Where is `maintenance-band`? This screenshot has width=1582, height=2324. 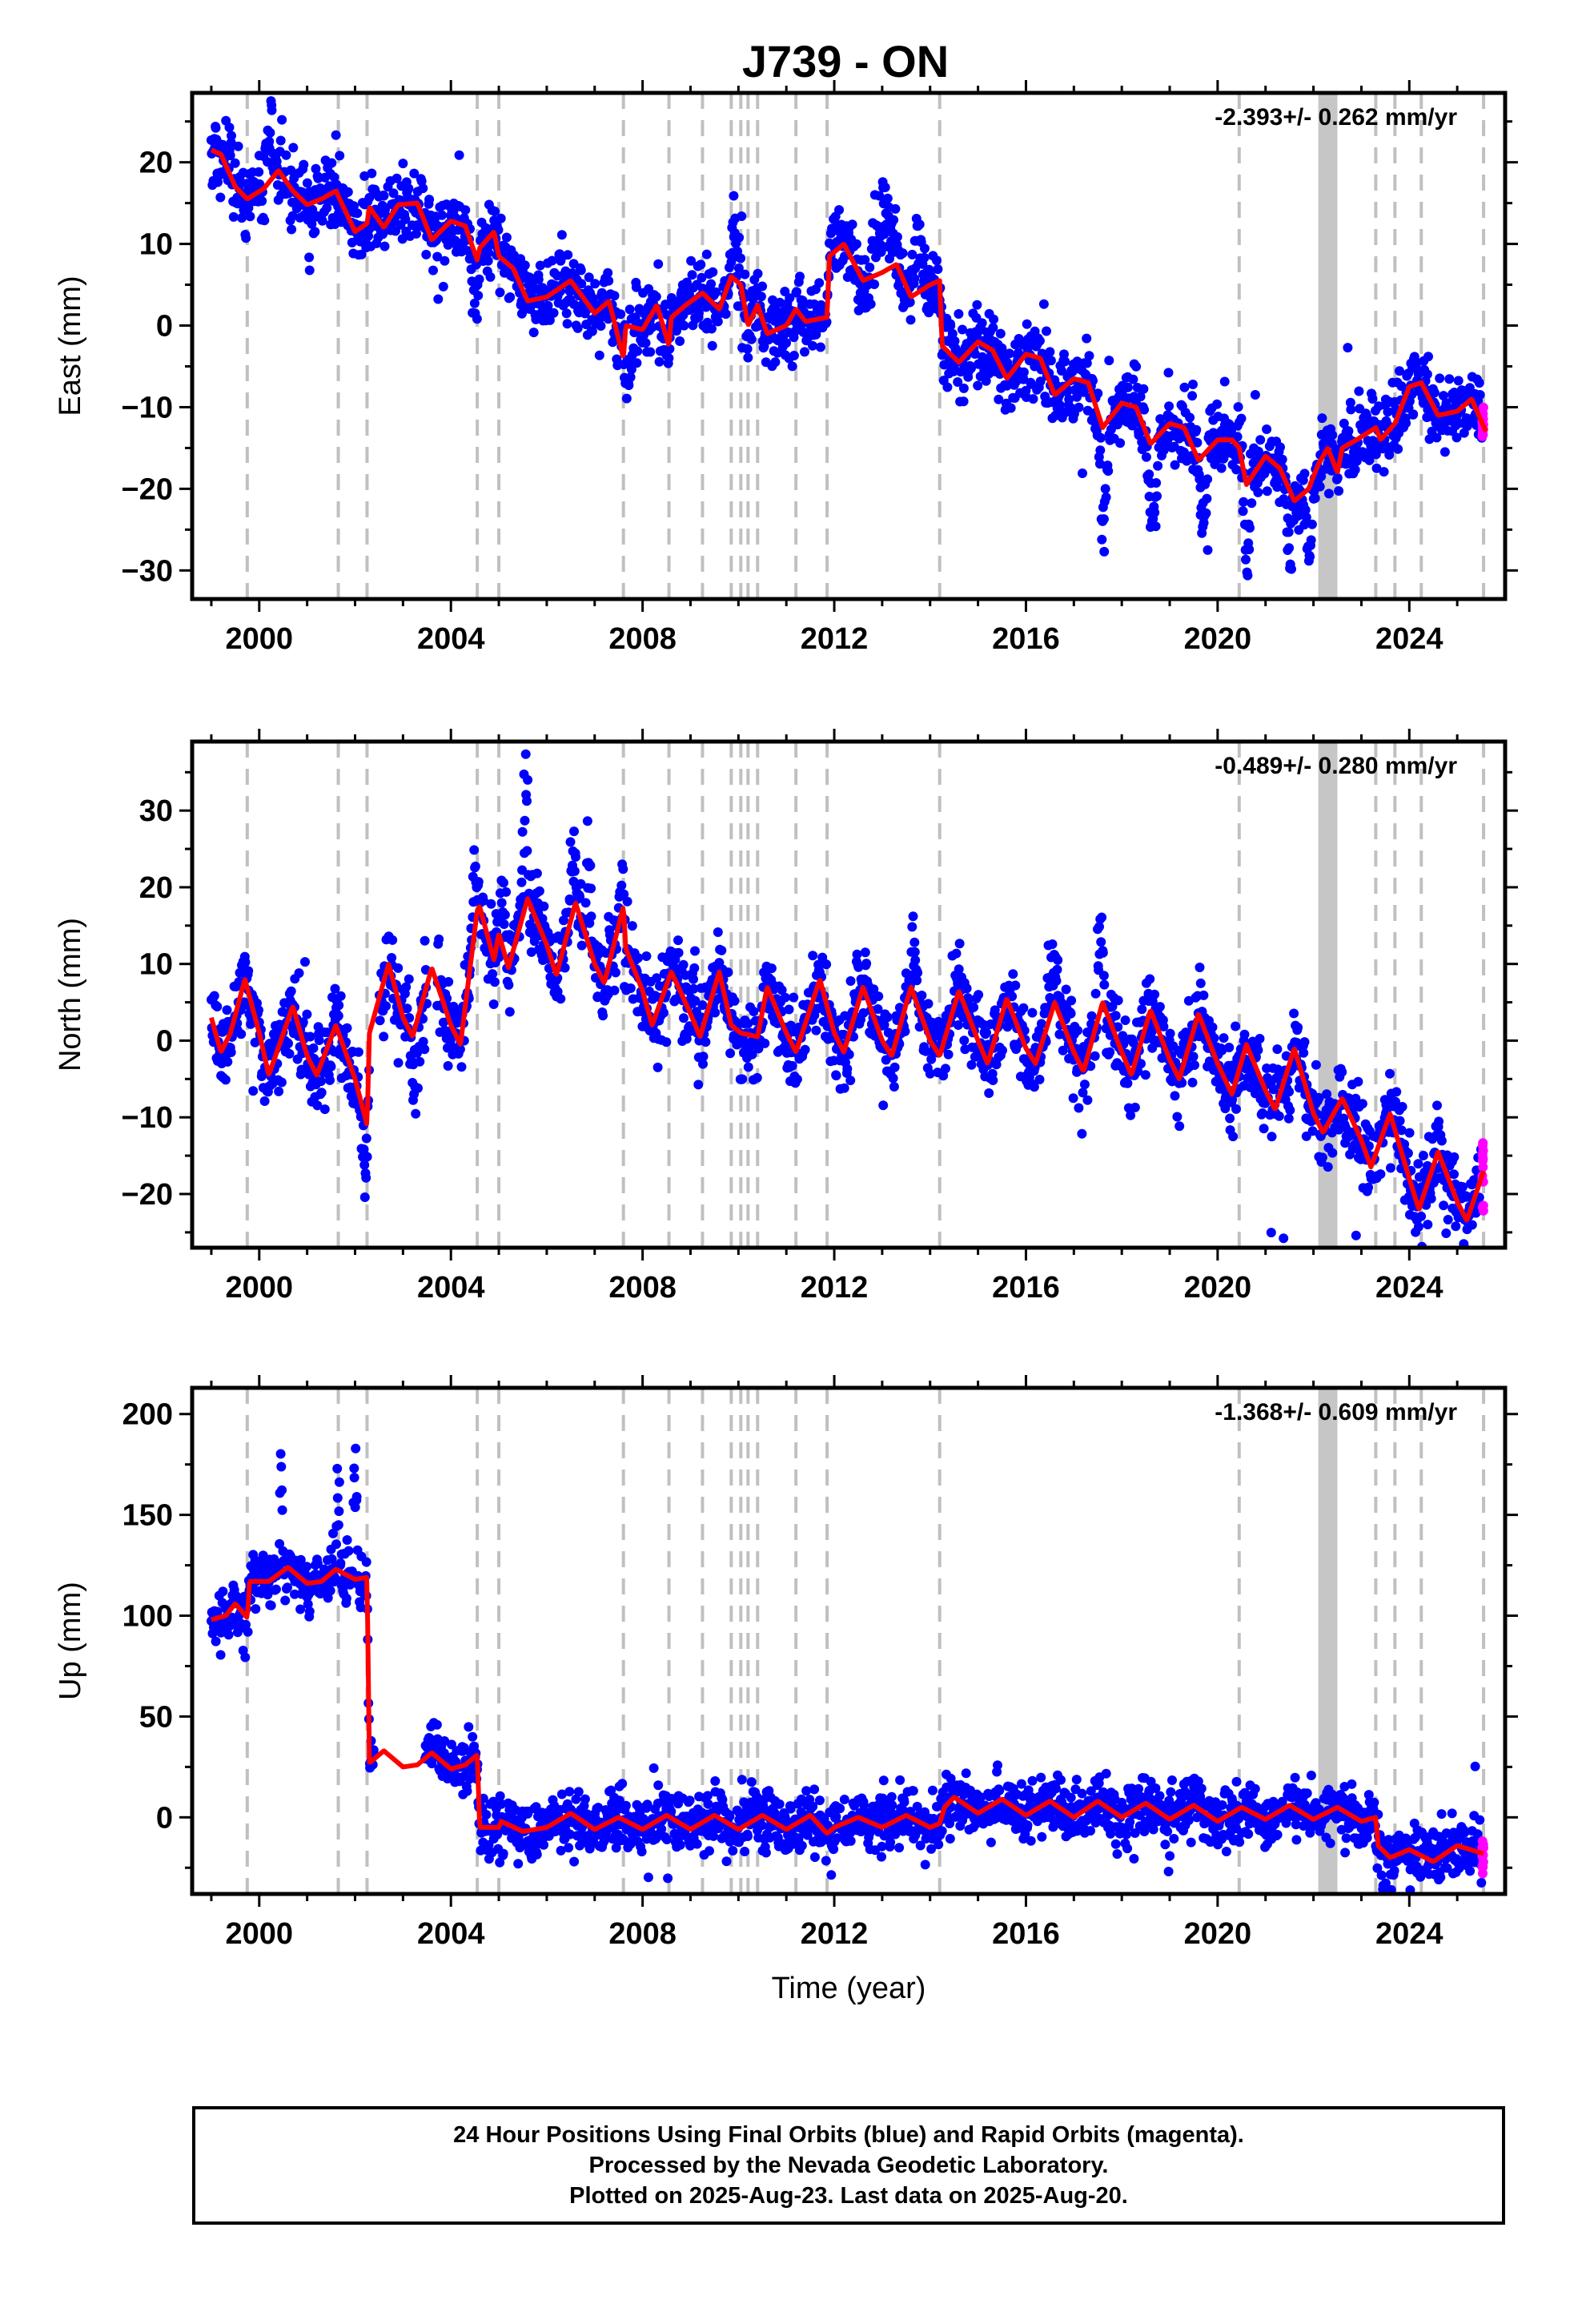
maintenance-band is located at coordinates (1328, 346).